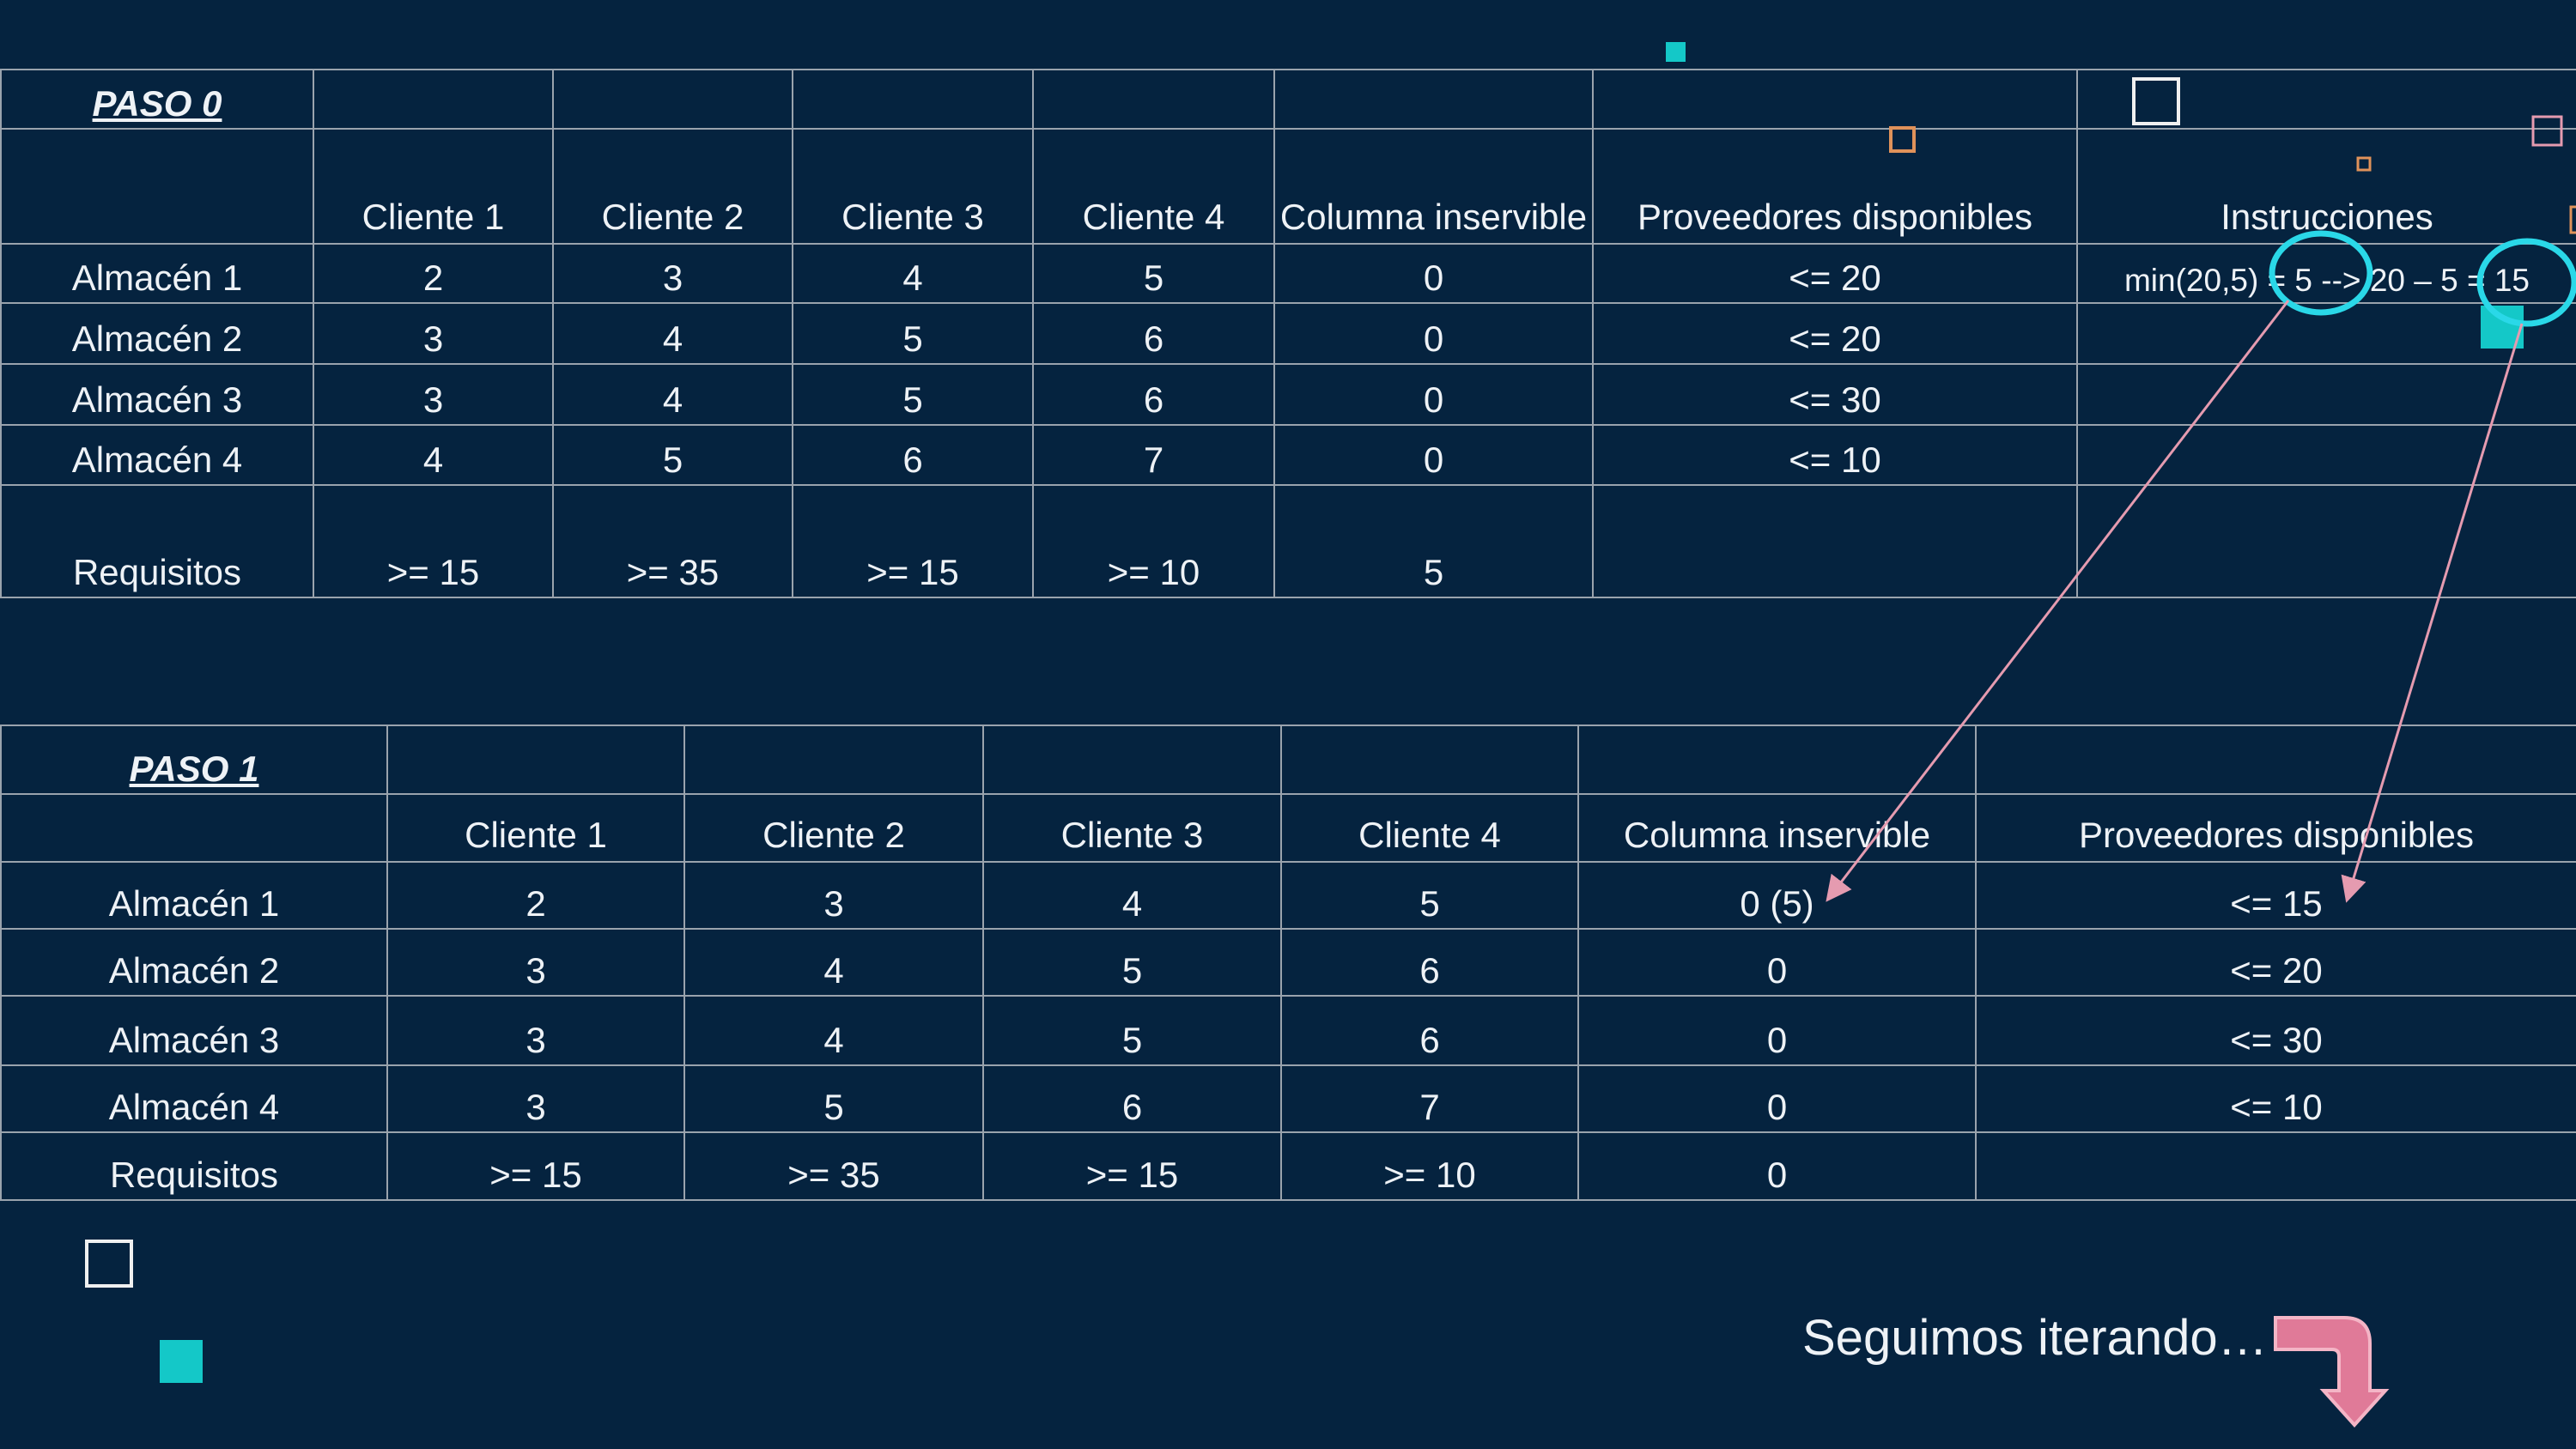 This screenshot has height=1449, width=2576. What do you see at coordinates (194, 1030) in the screenshot?
I see `row-label: Almacén 3` at bounding box center [194, 1030].